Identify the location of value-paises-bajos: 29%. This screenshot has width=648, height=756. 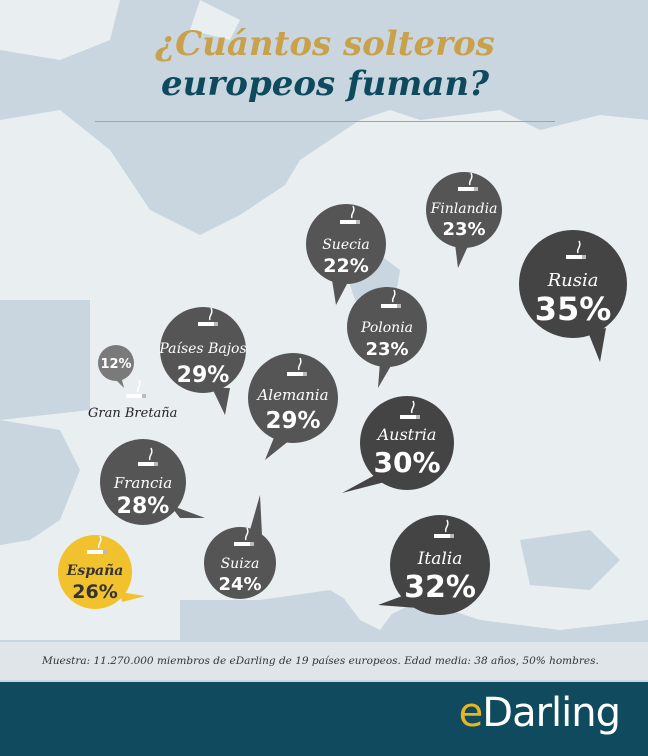
(203, 375).